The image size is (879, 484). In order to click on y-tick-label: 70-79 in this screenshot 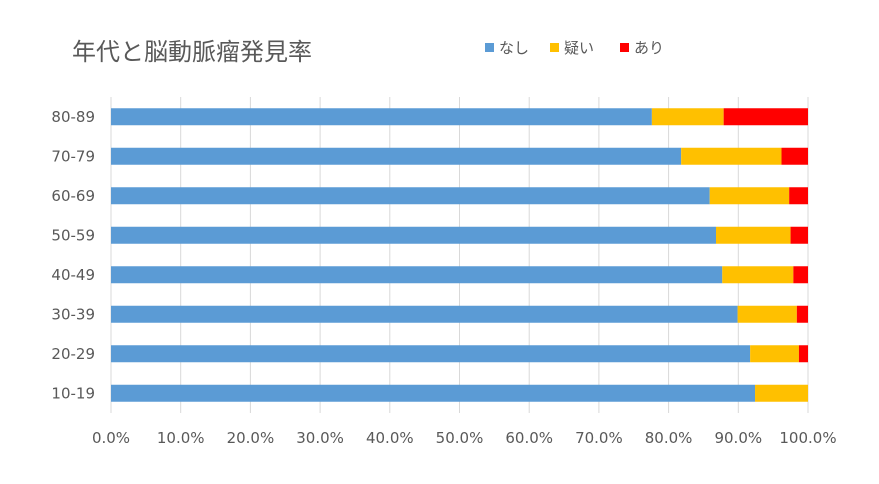, I will do `click(73, 156)`.